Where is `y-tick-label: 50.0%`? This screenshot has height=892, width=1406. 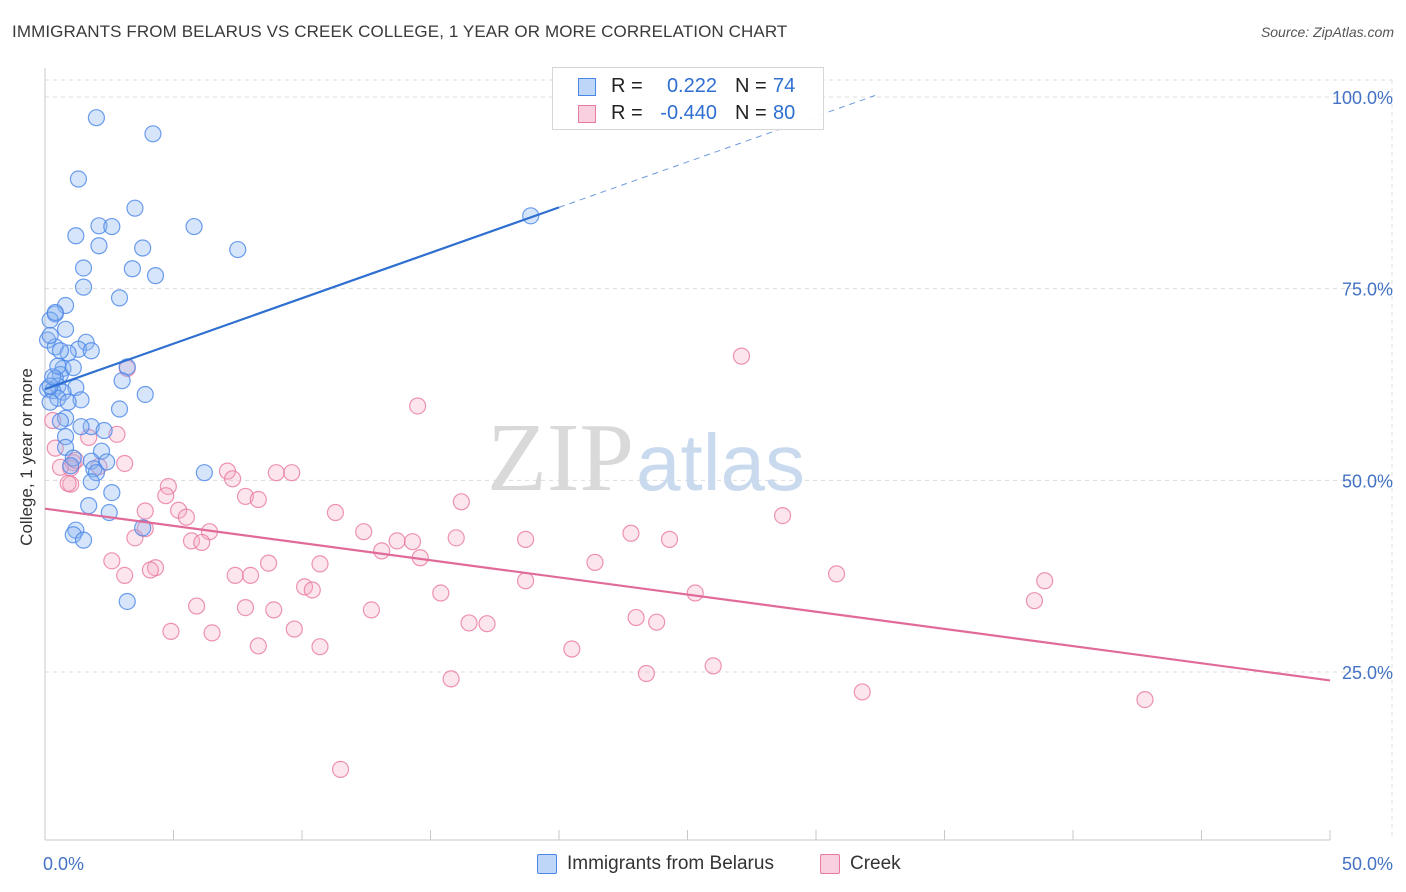
y-tick-label: 50.0% is located at coordinates (1367, 481).